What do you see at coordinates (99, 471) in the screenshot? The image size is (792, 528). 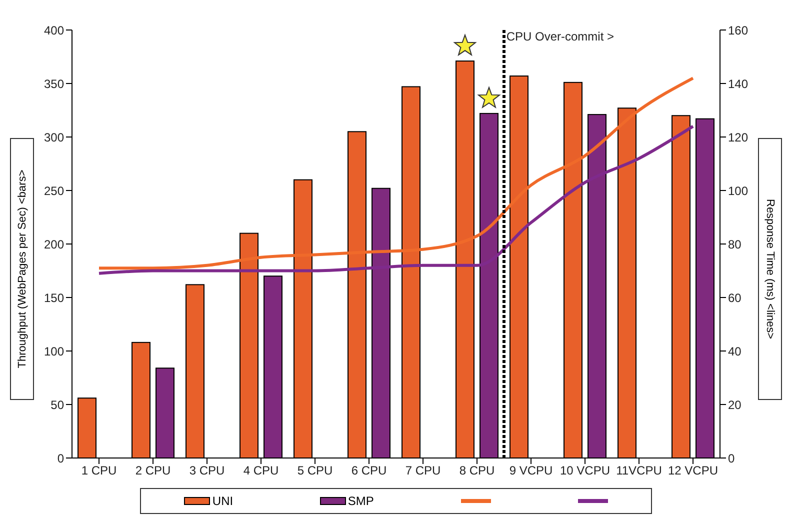 I see `x-tick-label: 1 CPU` at bounding box center [99, 471].